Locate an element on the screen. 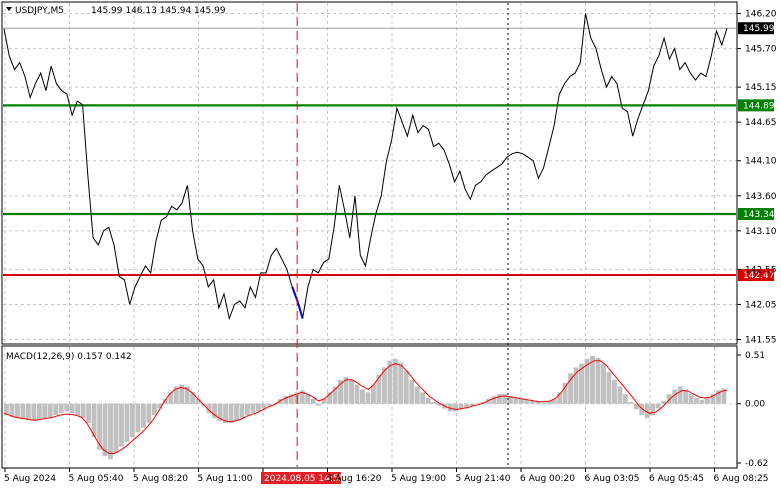 This screenshot has height=489, width=781. x-tick-label: 5 Aug 11:00 is located at coordinates (225, 479).